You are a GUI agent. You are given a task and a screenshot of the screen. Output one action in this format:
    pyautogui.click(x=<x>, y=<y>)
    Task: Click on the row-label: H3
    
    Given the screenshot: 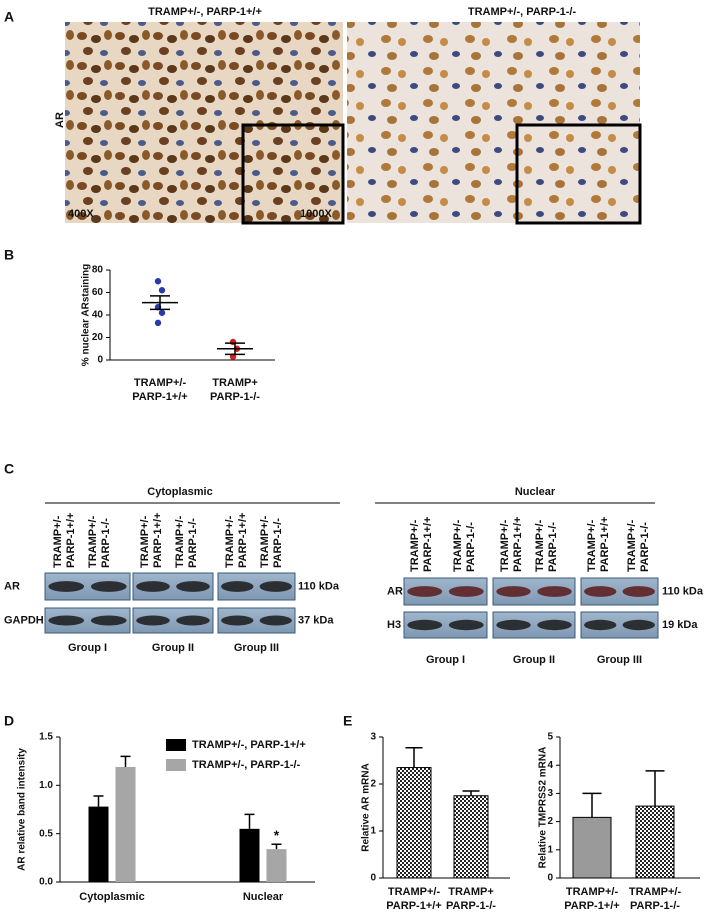 What is the action you would take?
    pyautogui.click(x=394, y=625)
    